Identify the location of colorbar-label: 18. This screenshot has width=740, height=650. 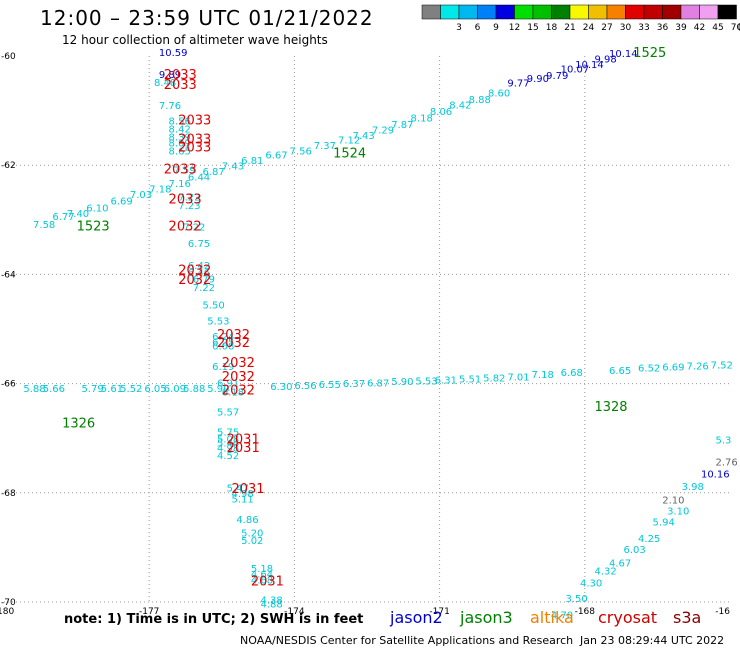
(552, 28).